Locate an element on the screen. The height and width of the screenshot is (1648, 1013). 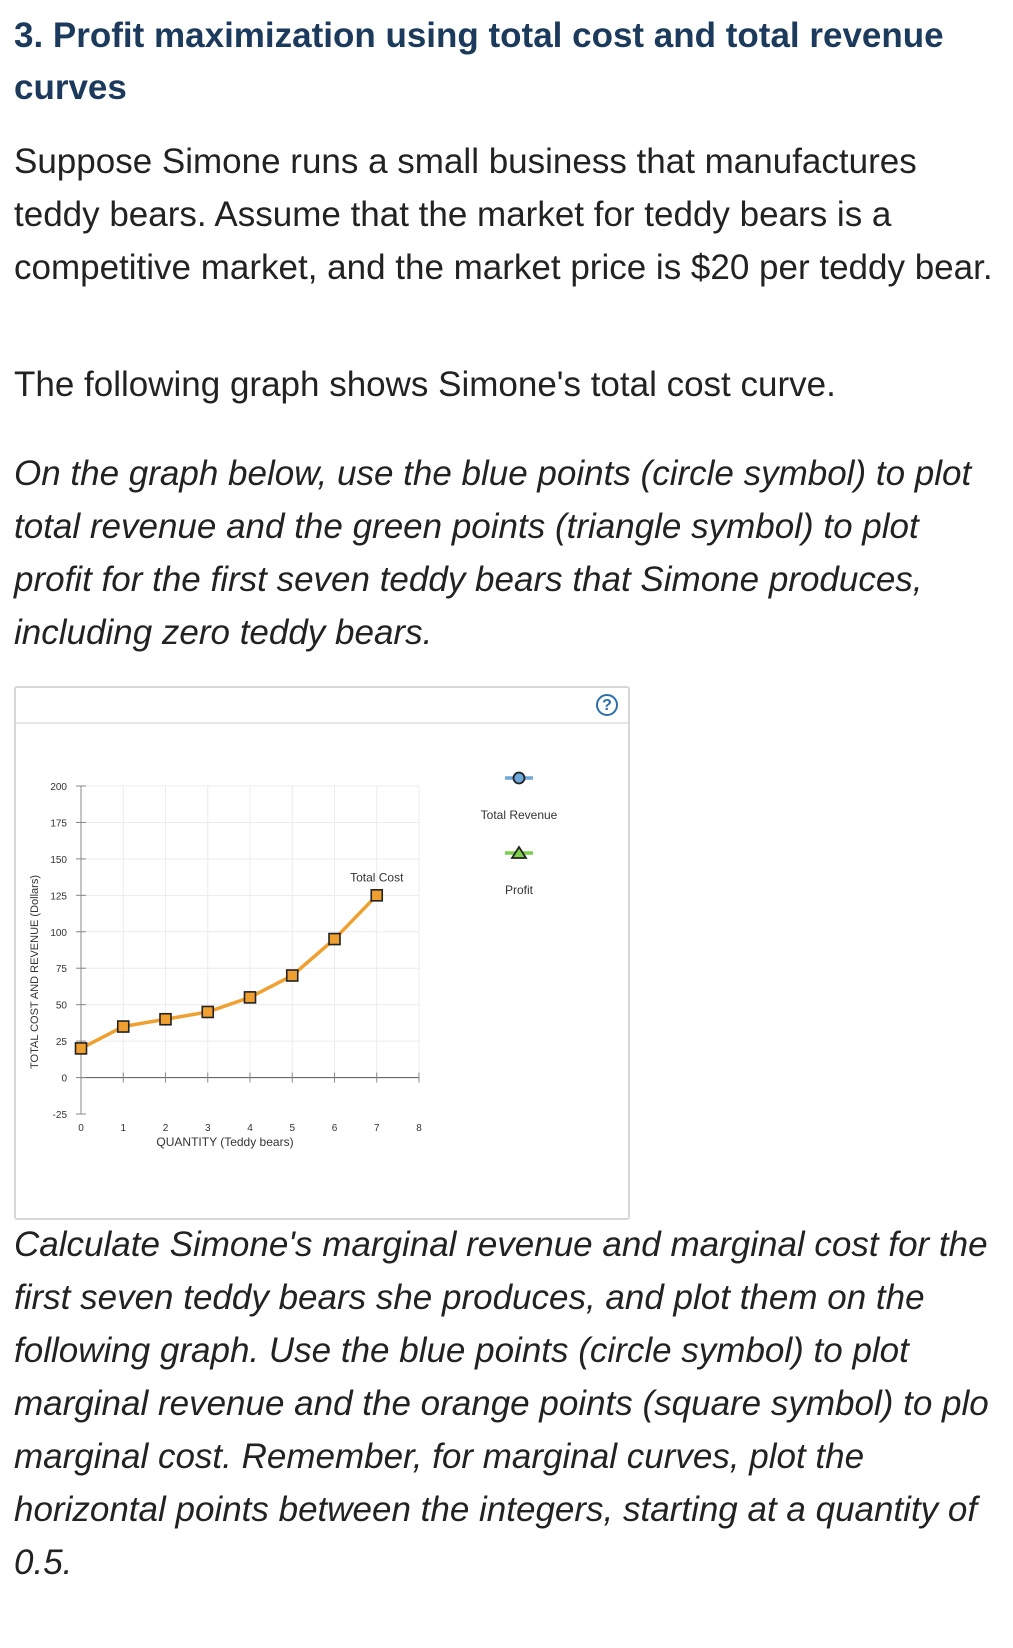
x-tick-label: 8 is located at coordinates (419, 1128).